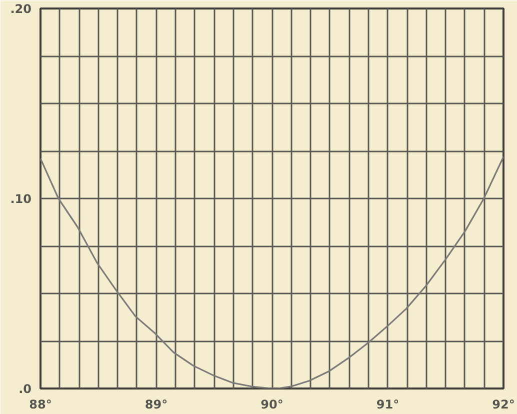 This screenshot has height=414, width=517. Describe the element at coordinates (21, 9) in the screenshot. I see `y-tick-label: .20` at that location.